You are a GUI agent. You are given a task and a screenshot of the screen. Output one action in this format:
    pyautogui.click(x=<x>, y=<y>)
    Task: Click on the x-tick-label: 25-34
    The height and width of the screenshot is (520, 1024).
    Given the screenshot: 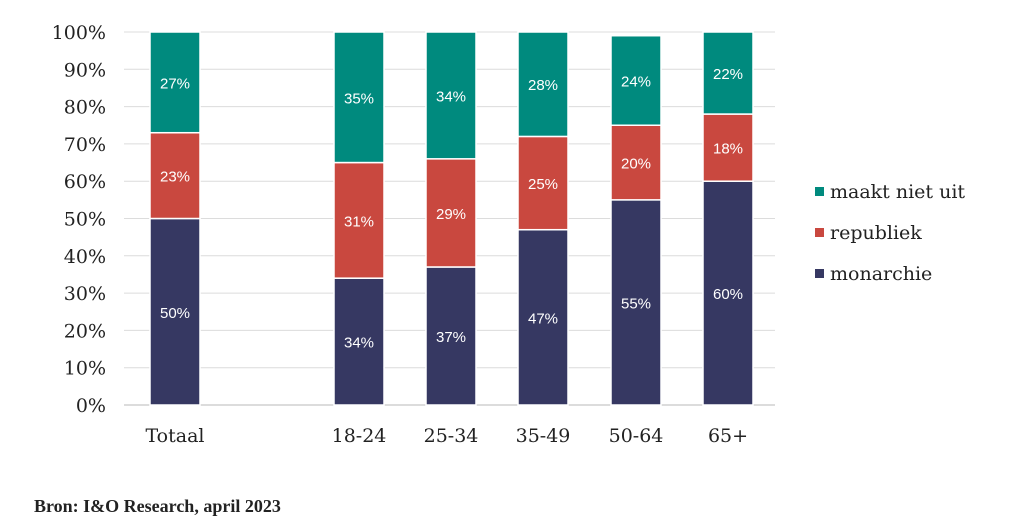 What is the action you would take?
    pyautogui.click(x=451, y=436)
    